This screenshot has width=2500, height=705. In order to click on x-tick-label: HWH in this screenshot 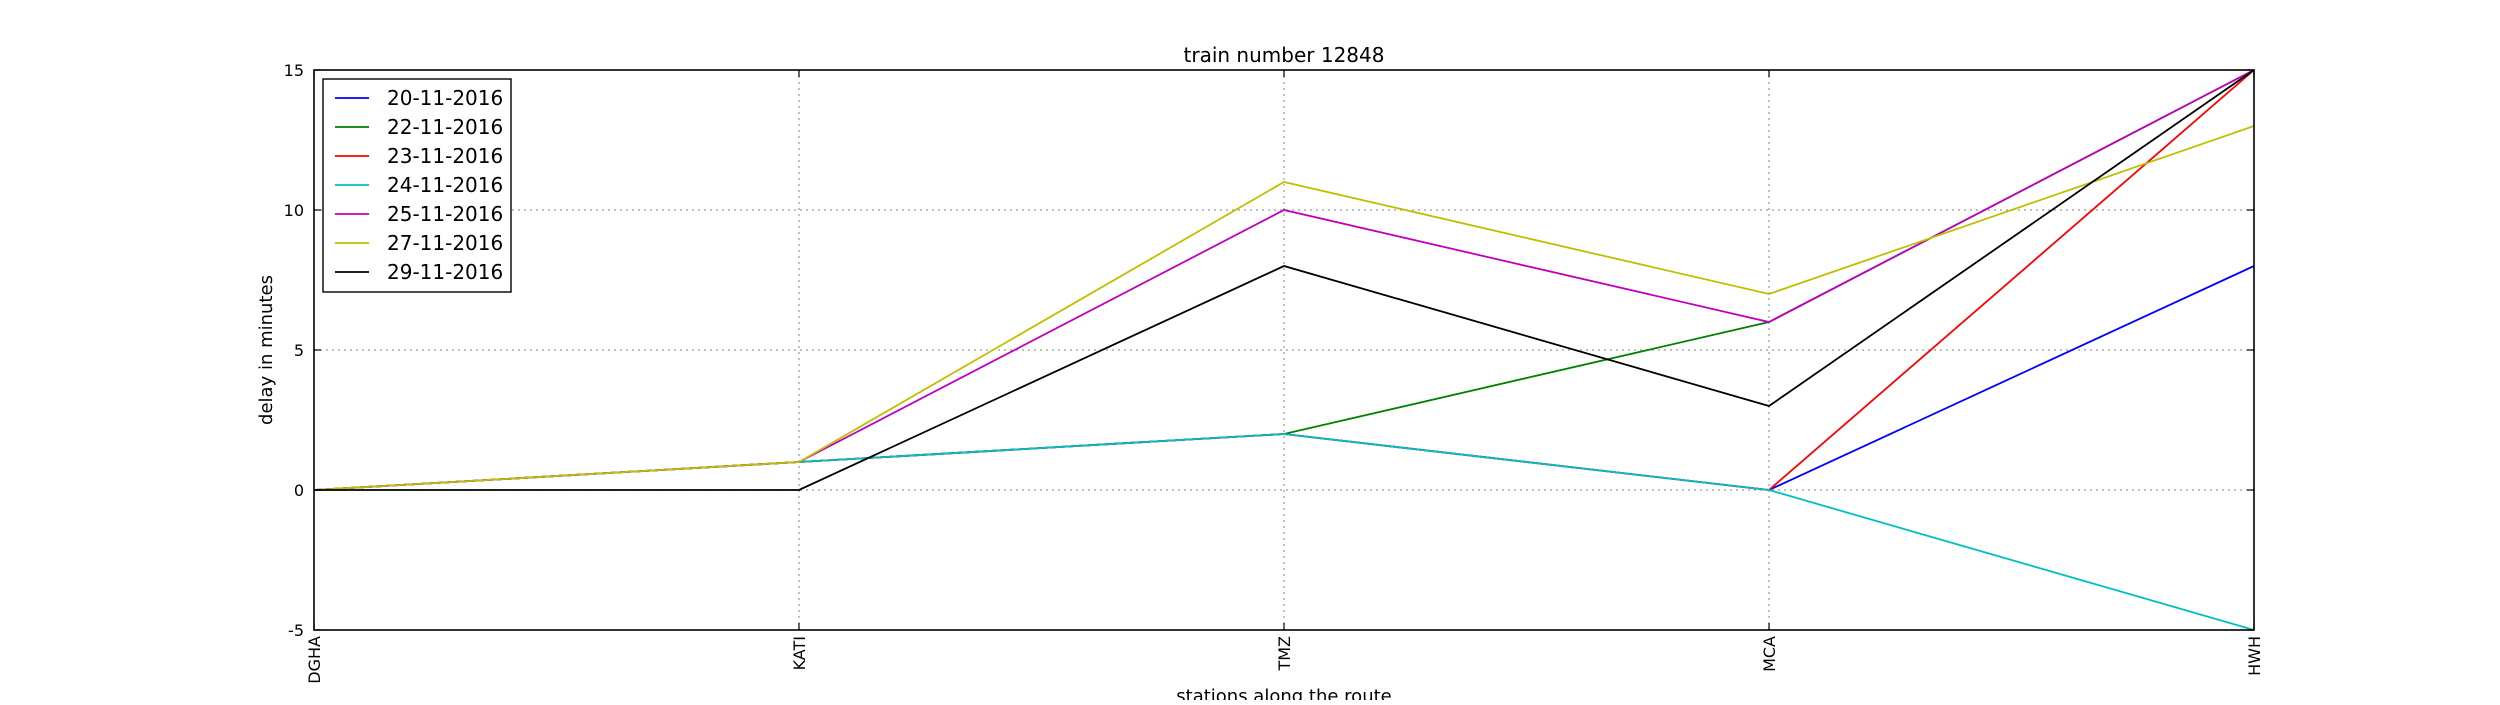, I will do `click(2254, 656)`.